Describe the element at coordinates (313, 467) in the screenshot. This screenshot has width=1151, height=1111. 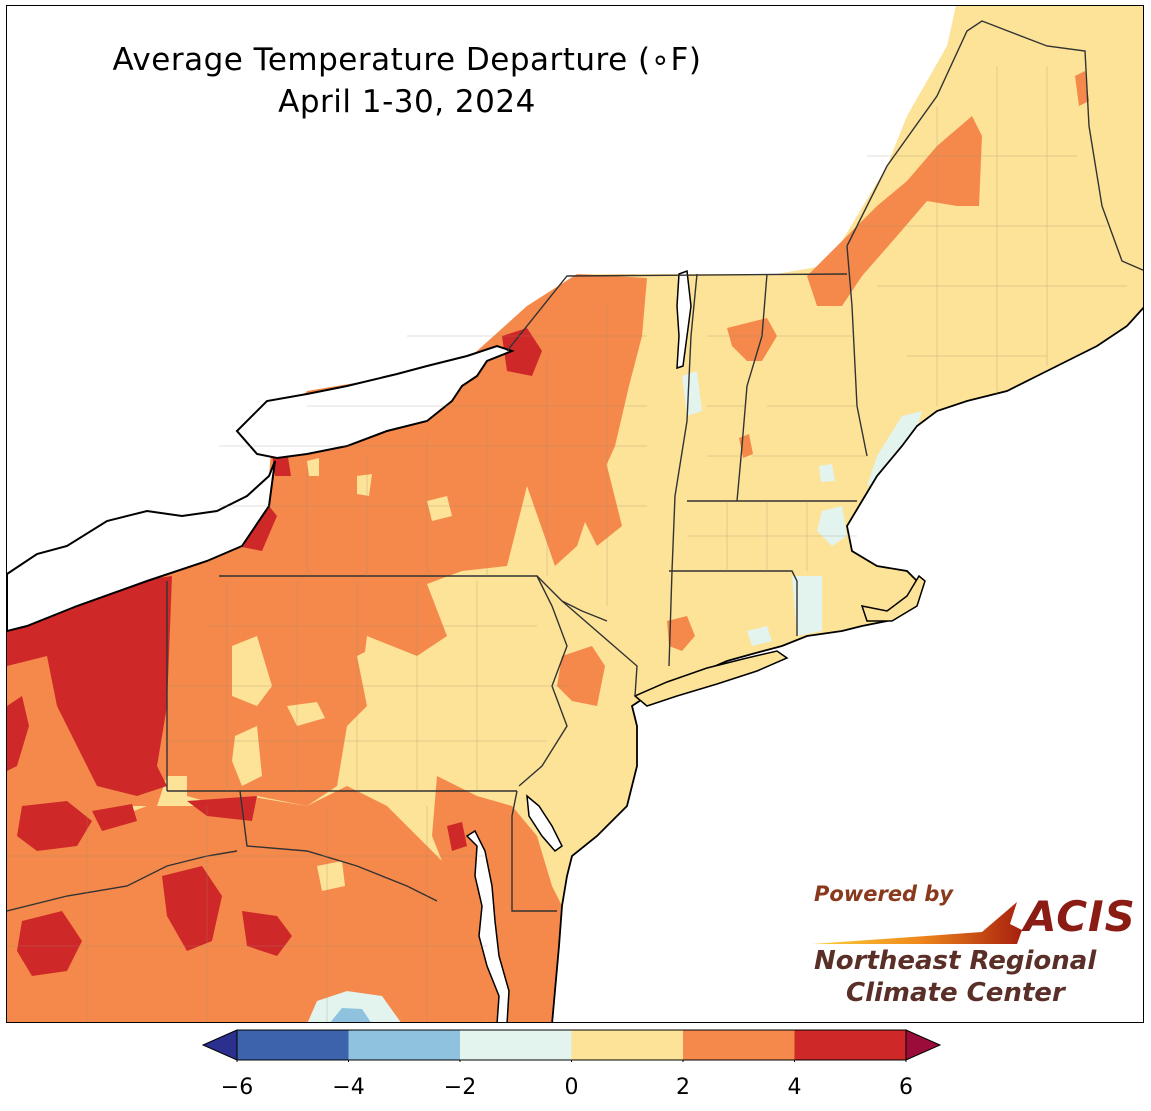
I see `mild-island-ny-lake` at that location.